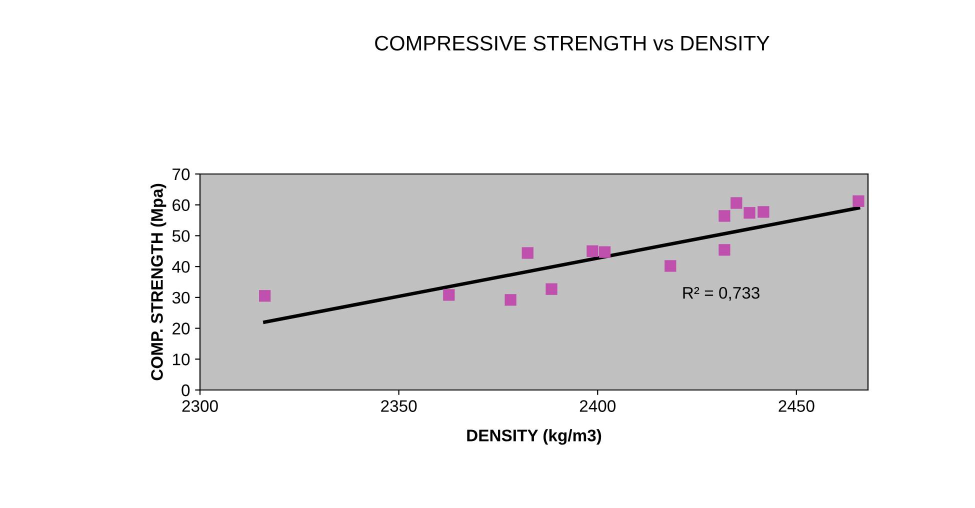 The height and width of the screenshot is (508, 975). Describe the element at coordinates (181, 266) in the screenshot. I see `y-tick-label: 40` at that location.